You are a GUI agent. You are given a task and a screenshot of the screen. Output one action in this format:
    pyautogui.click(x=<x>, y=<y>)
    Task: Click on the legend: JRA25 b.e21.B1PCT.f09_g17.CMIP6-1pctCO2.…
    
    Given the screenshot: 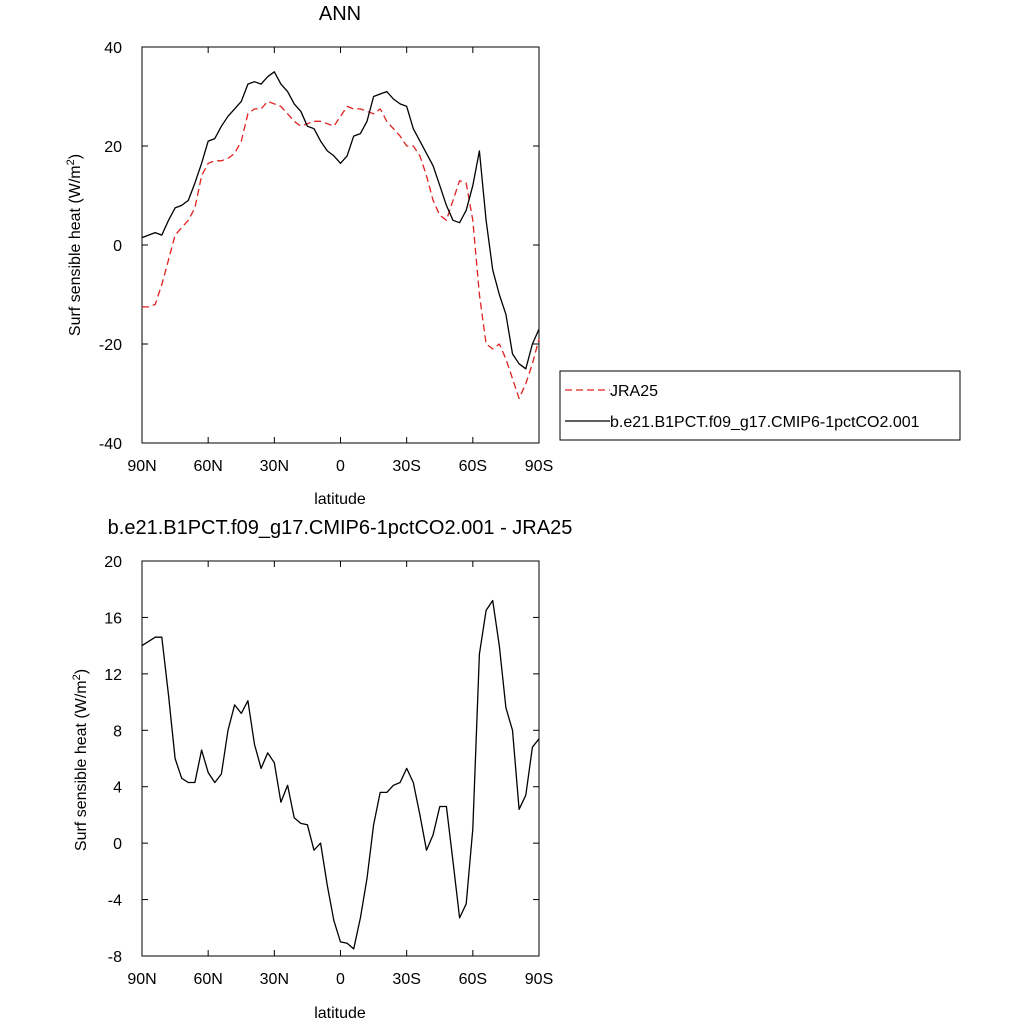 What is the action you would take?
    pyautogui.click(x=760, y=405)
    